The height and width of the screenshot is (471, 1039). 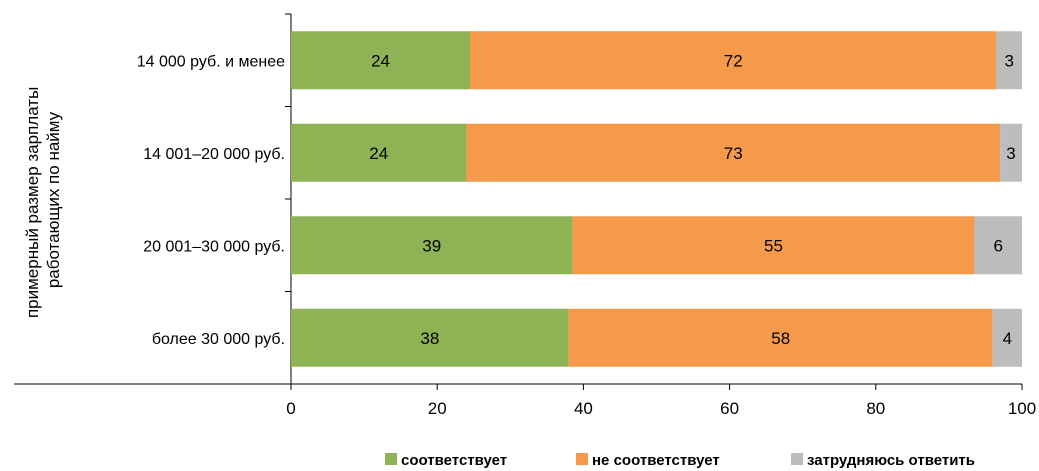 I want to click on category-label: более 30 000 руб., so click(x=218, y=339).